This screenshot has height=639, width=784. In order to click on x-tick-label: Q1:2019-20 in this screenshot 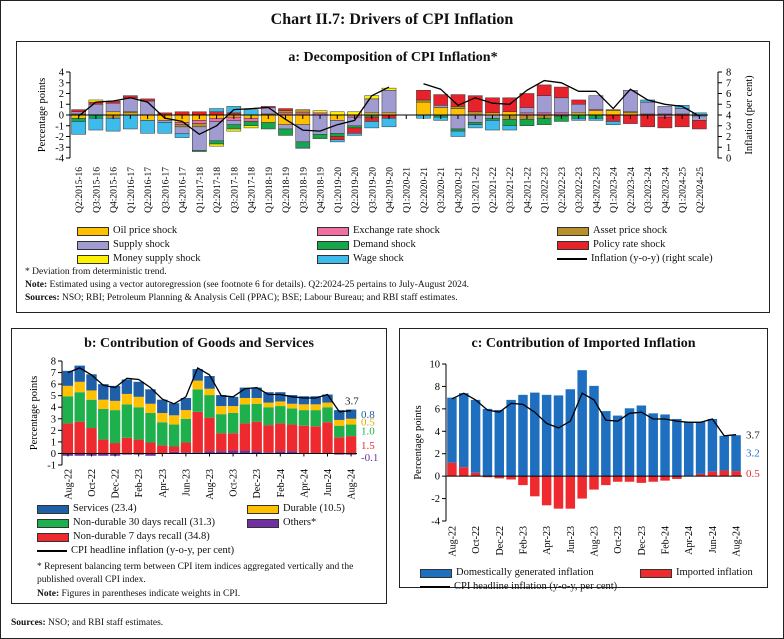, I will do `click(339, 190)`.